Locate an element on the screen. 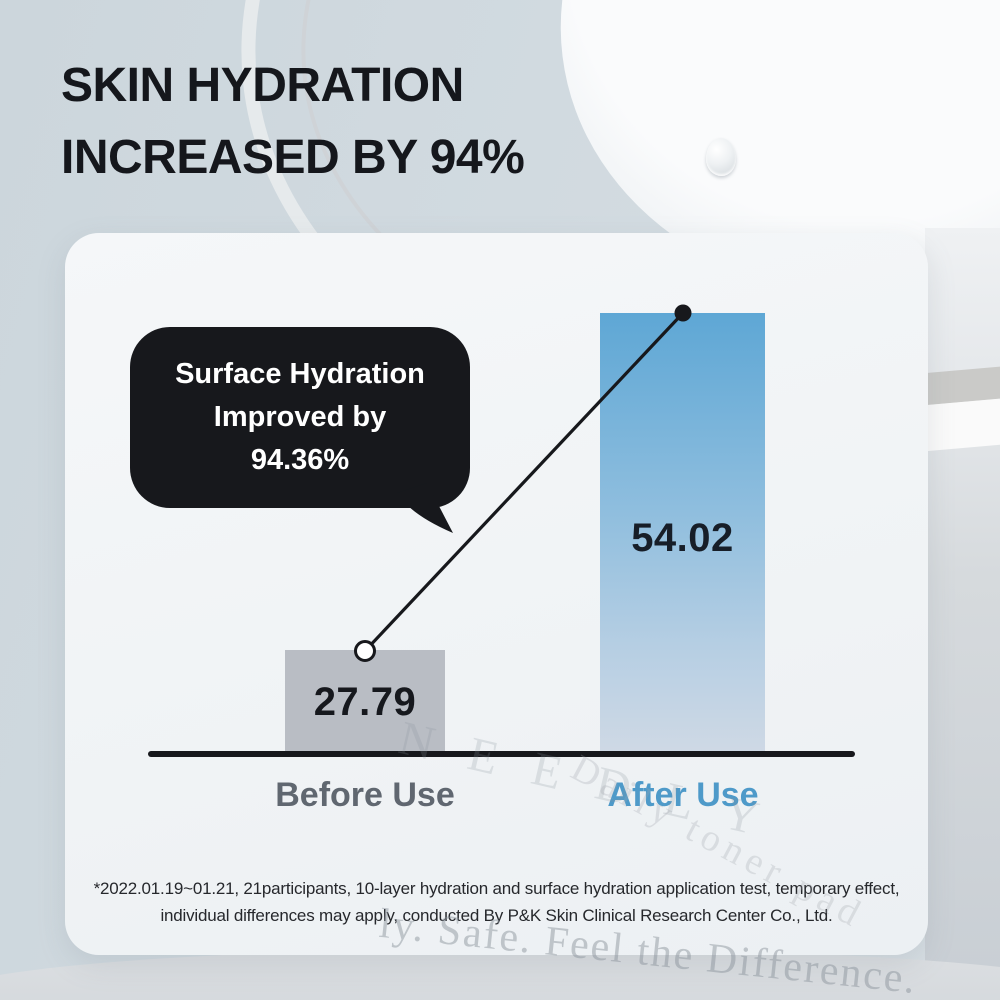  category-label-before: Before Use is located at coordinates (365, 795).